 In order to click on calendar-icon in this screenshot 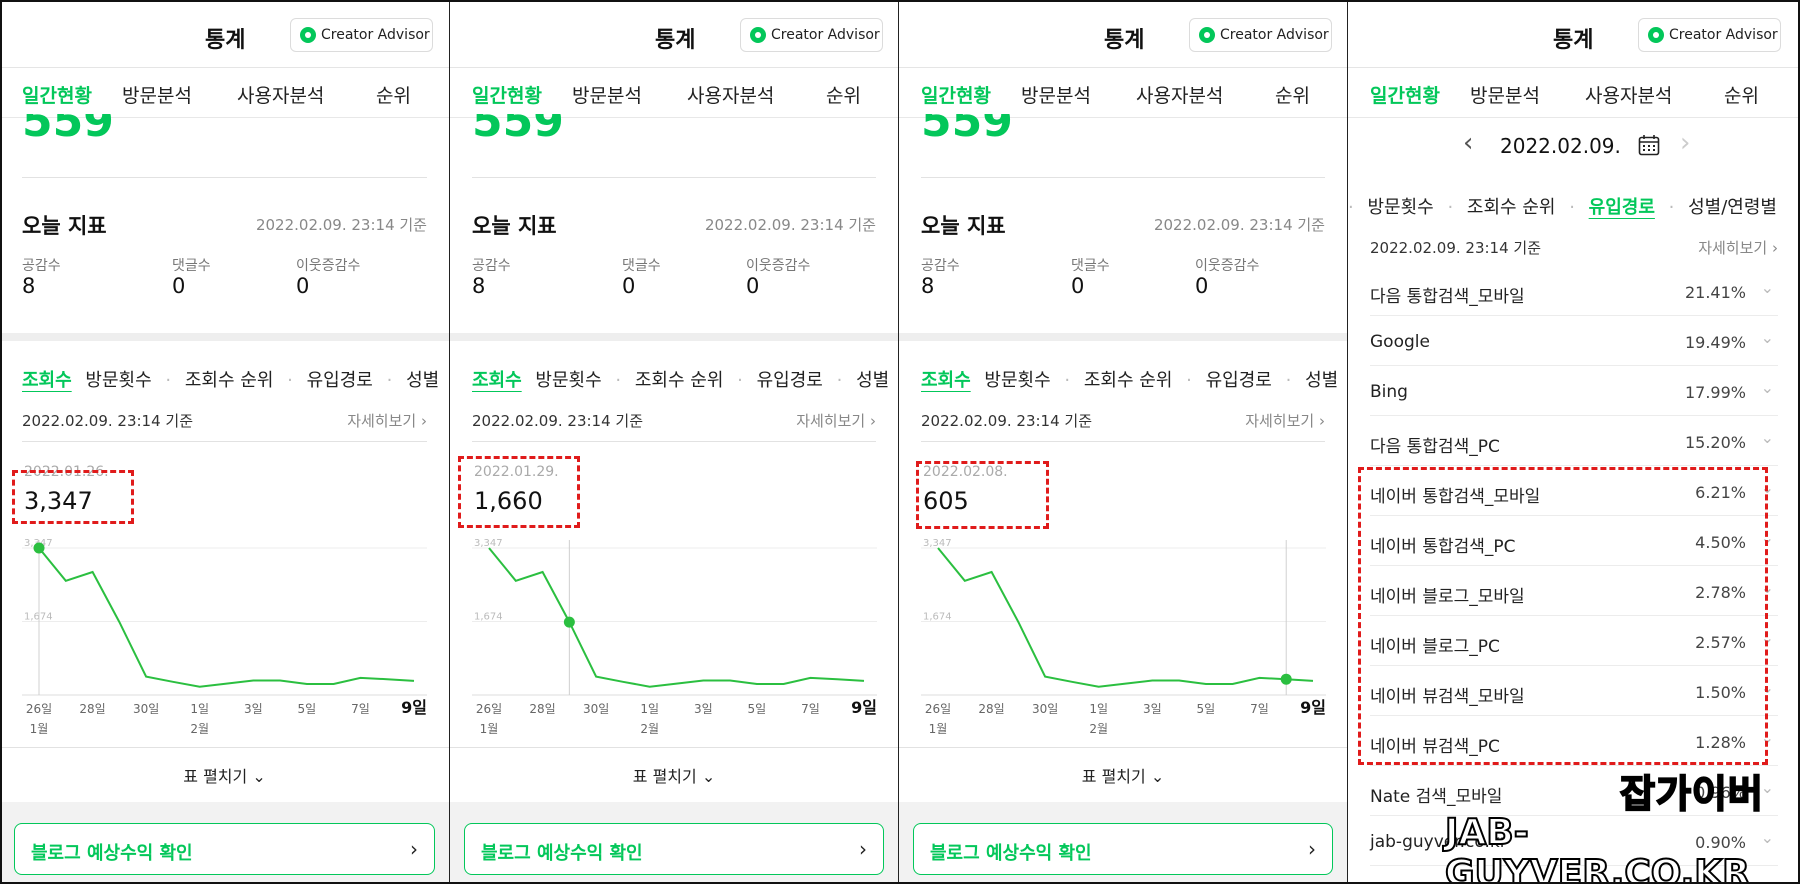, I will do `click(1649, 145)`.